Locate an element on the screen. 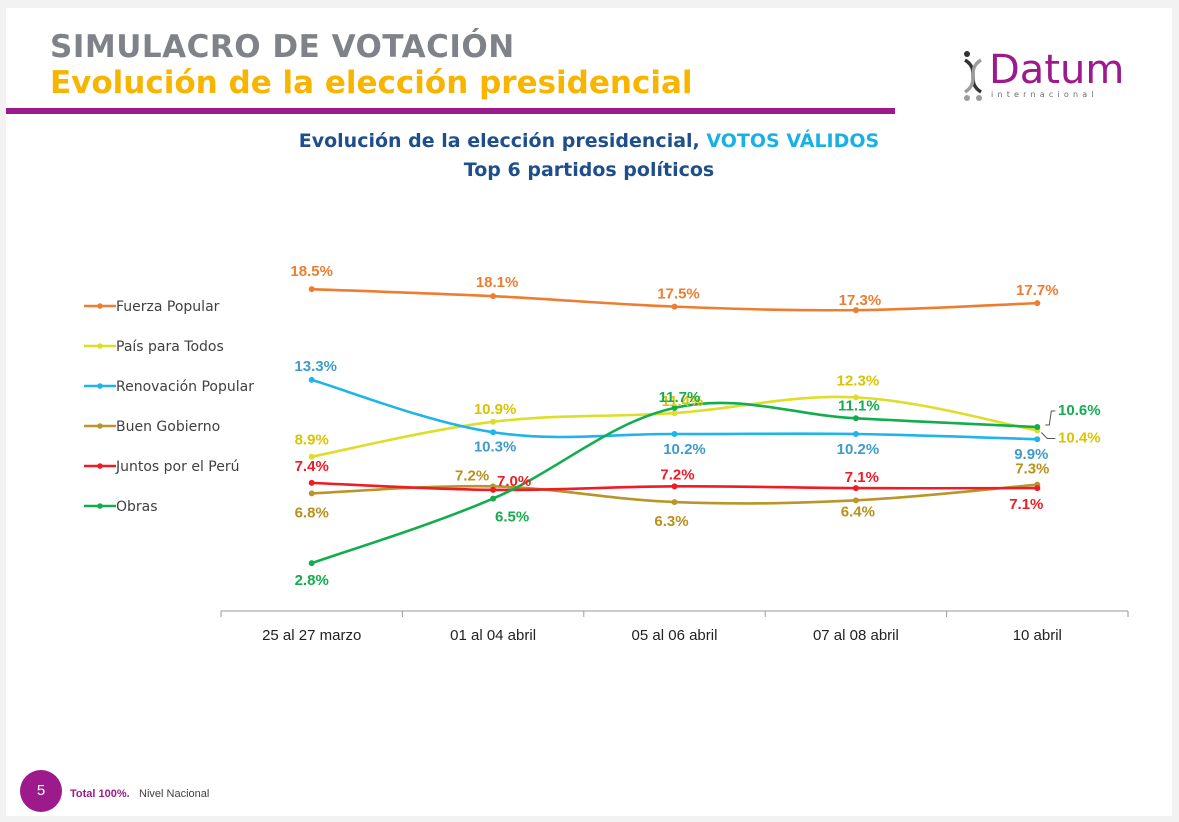 The height and width of the screenshot is (822, 1179). legend-label: Fuerza Popular is located at coordinates (168, 307).